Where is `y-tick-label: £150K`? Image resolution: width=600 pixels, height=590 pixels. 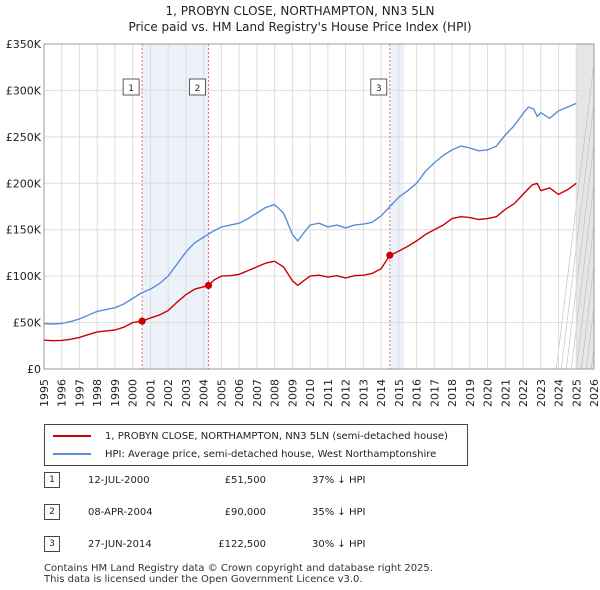
y-tick-label: £150K is located at coordinates (24, 230).